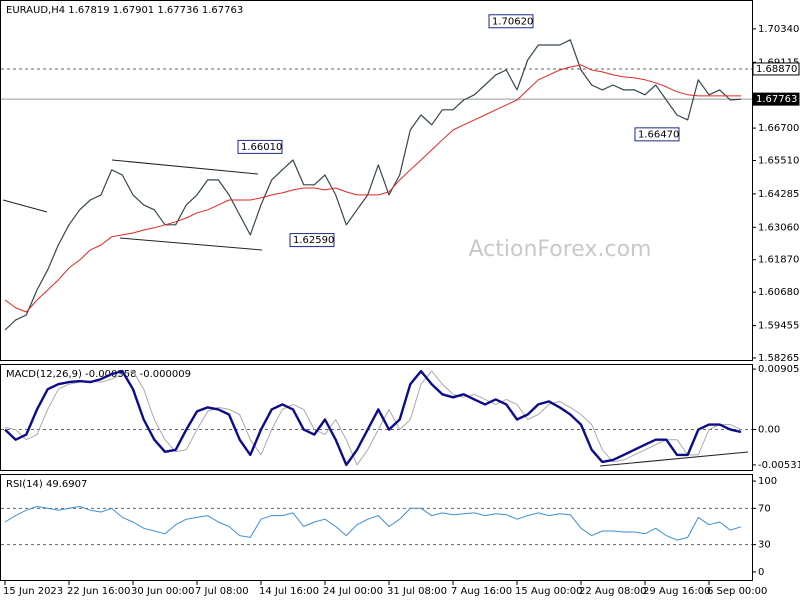  I want to click on x-tick-label: 24 Jul 00:00, so click(353, 591).